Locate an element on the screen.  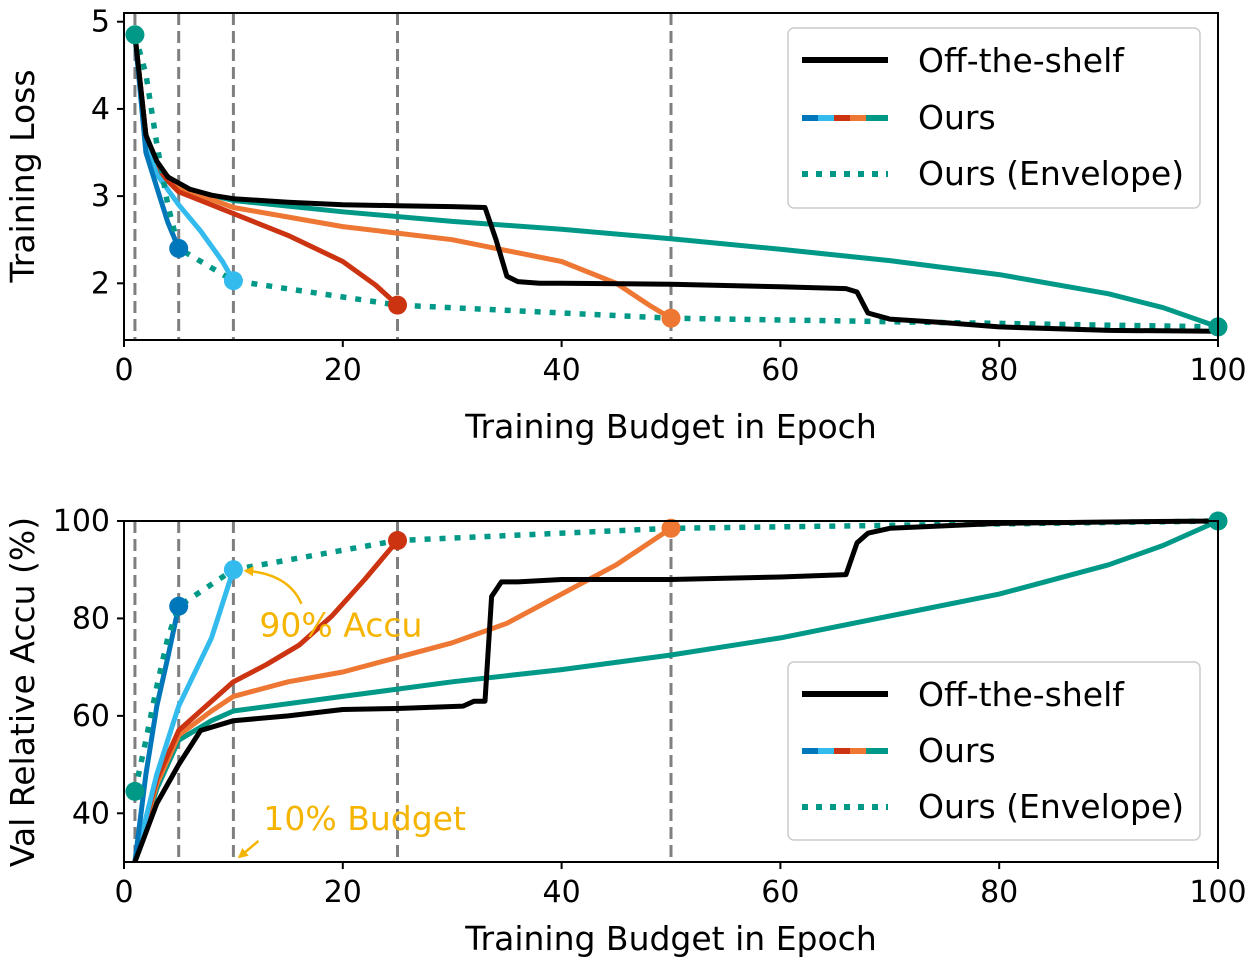
y-tick-label: 4 is located at coordinates (100, 109).